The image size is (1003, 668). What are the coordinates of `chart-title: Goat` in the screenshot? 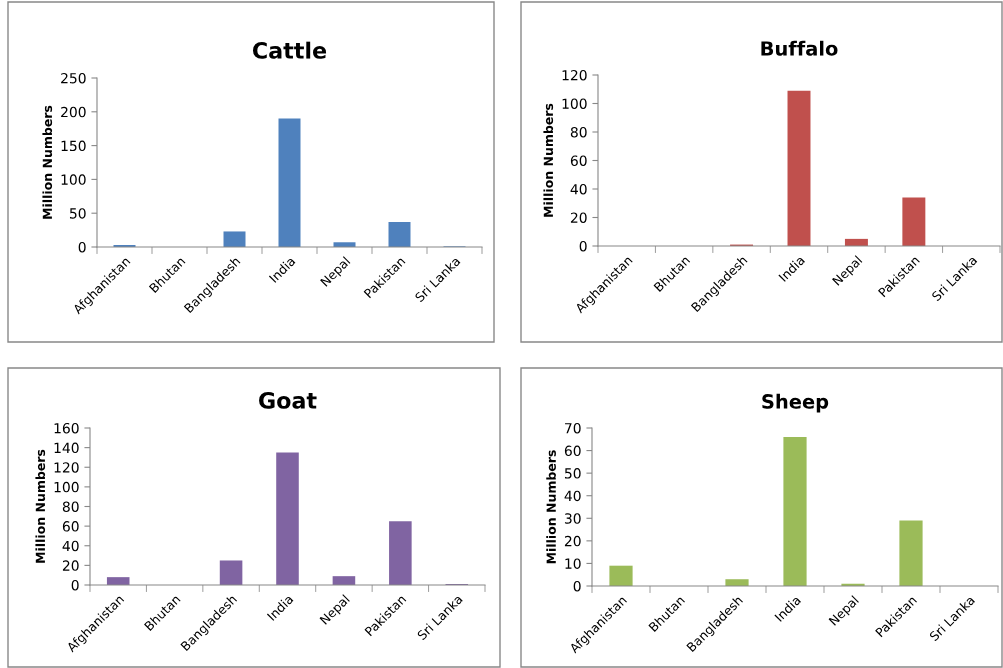 It's located at (288, 400).